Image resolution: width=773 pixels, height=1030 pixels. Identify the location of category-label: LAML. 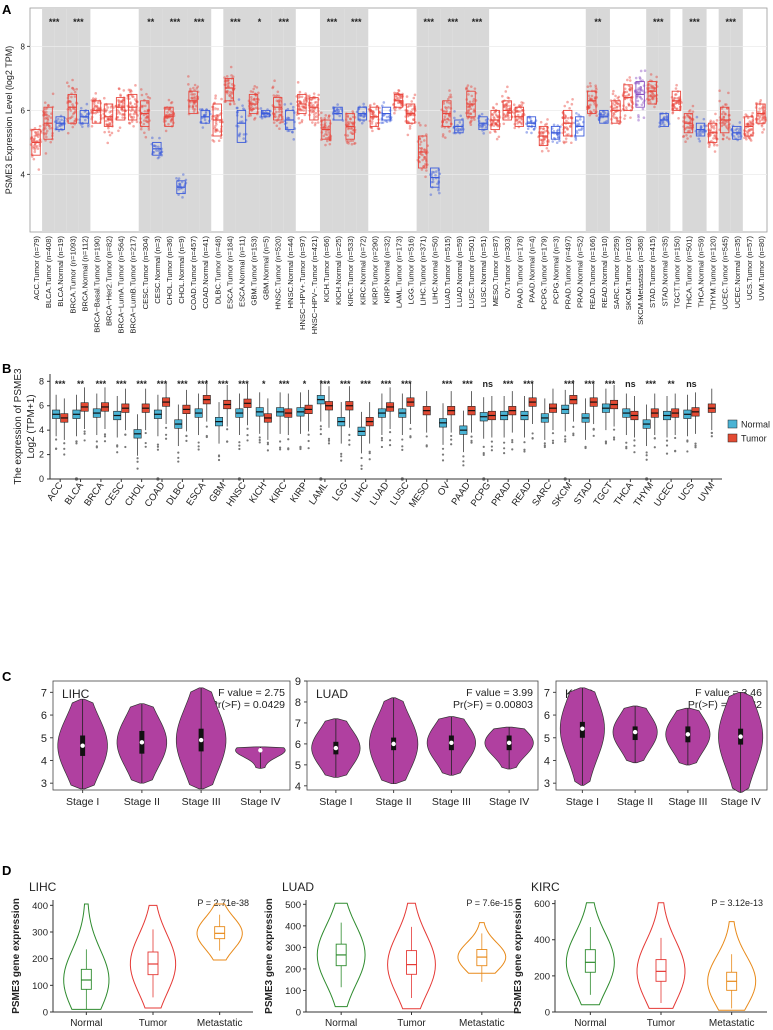
(318, 493).